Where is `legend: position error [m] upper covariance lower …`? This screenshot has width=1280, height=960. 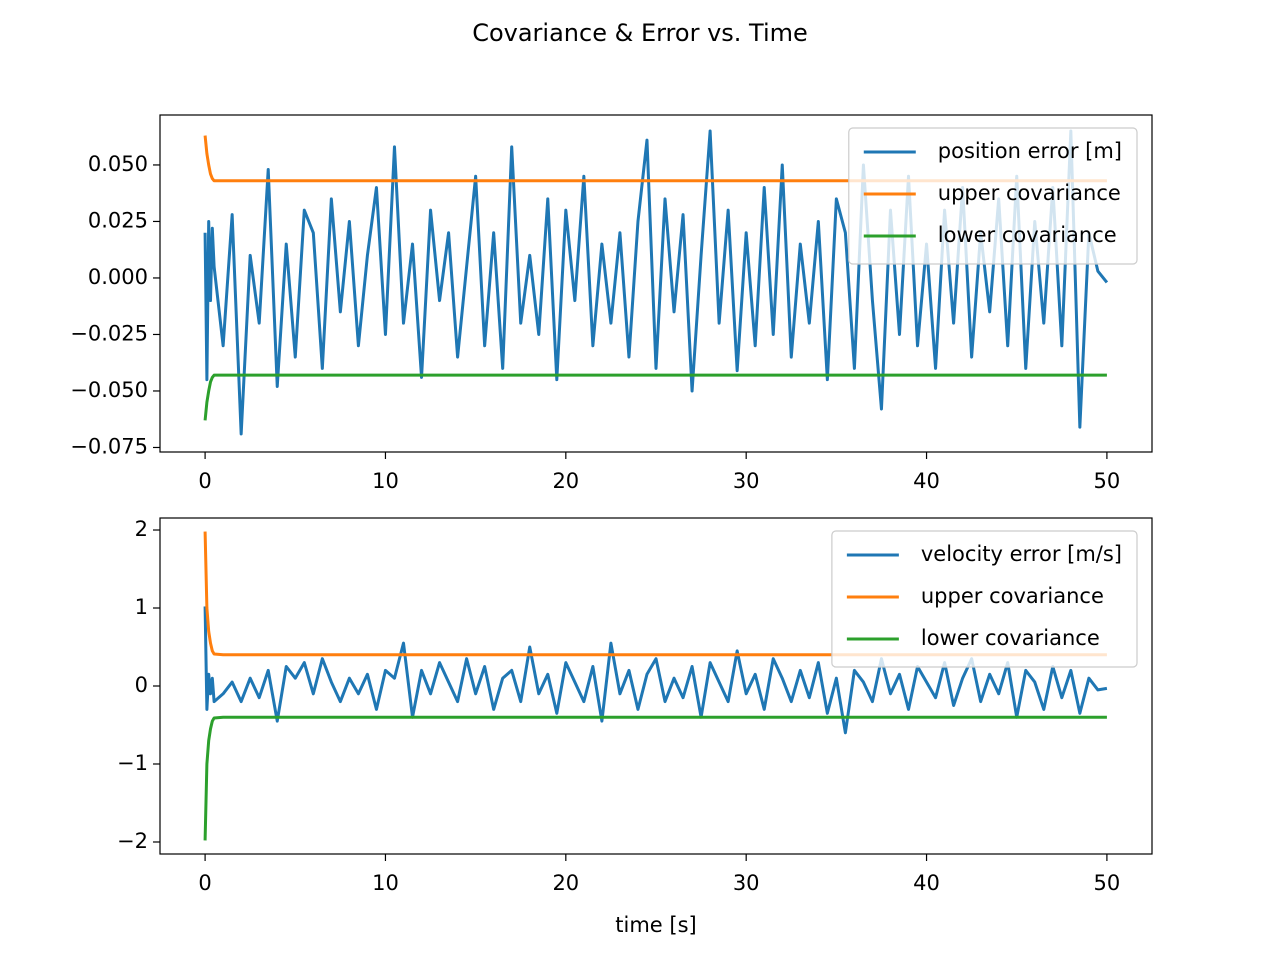
legend: position error [m] upper covariance lower … is located at coordinates (993, 196).